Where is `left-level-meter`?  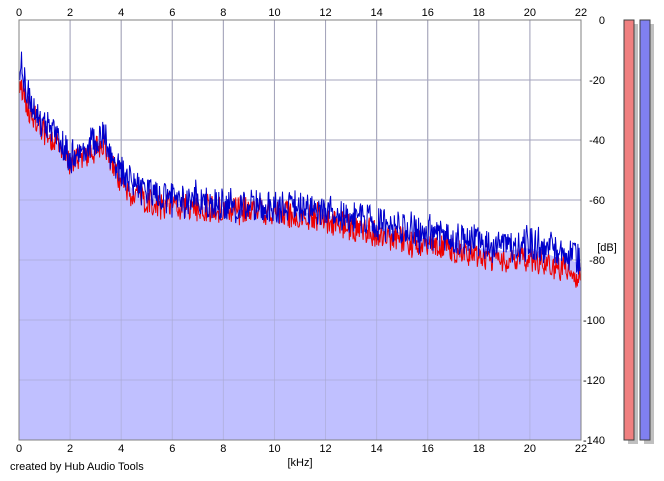 left-level-meter is located at coordinates (629, 230).